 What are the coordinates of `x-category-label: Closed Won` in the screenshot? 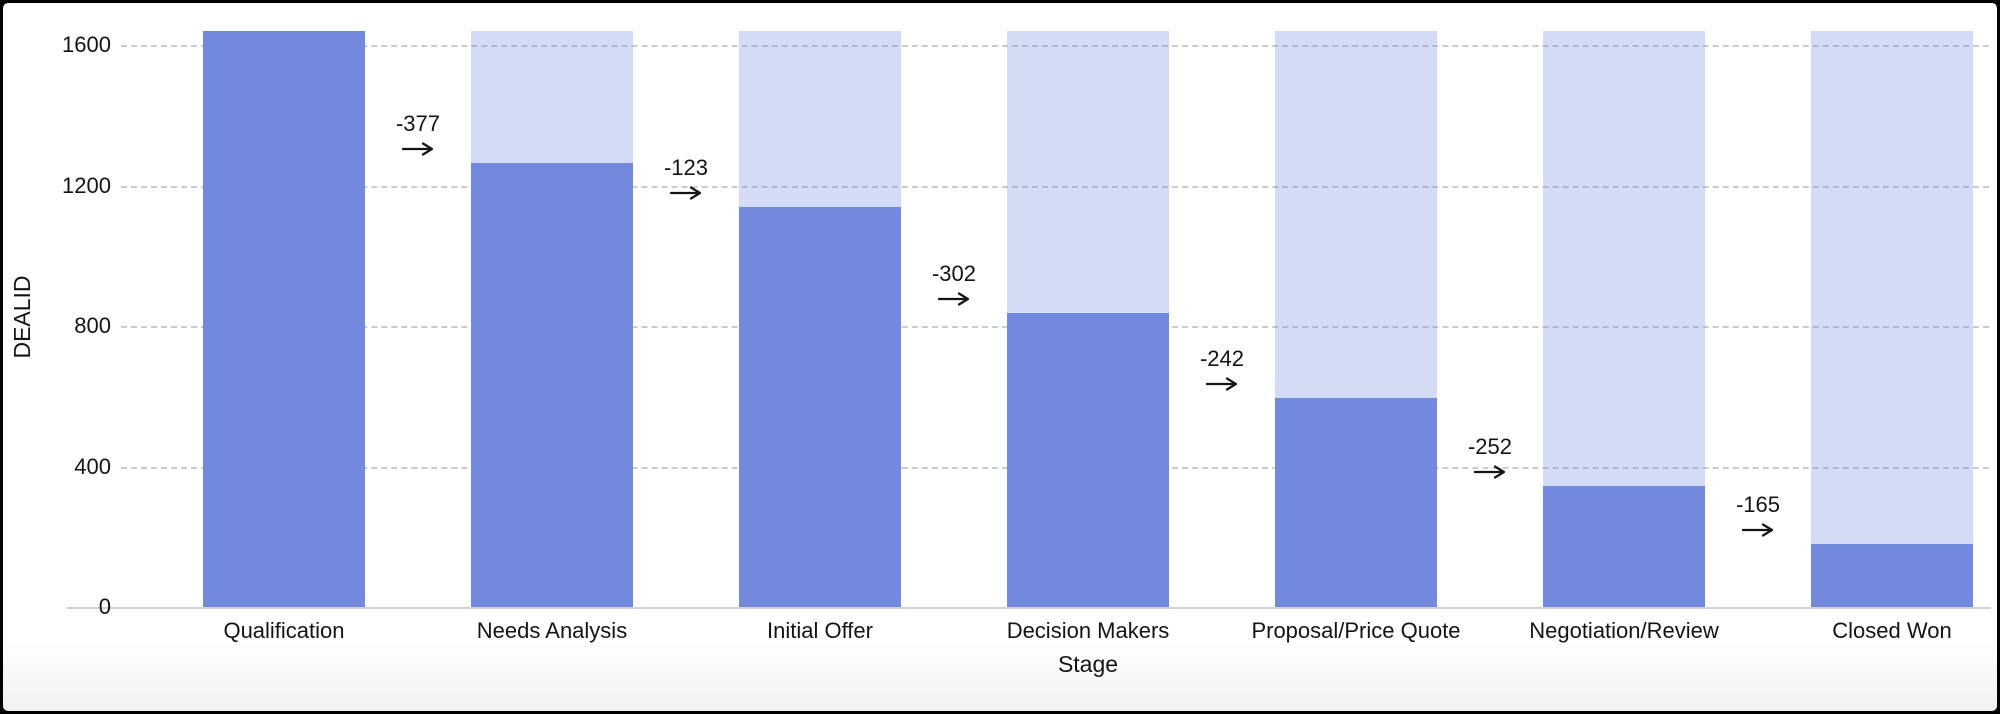 It's located at (1892, 630).